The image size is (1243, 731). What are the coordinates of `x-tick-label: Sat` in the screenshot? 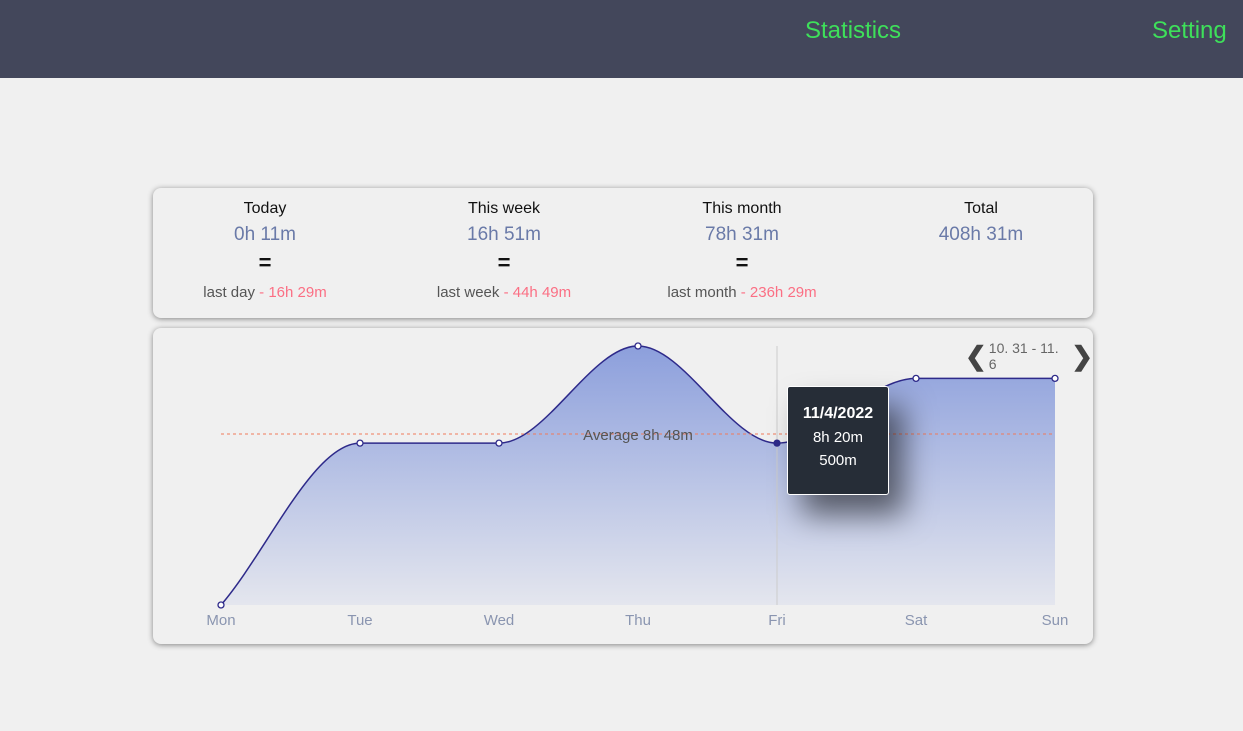 It's located at (916, 620).